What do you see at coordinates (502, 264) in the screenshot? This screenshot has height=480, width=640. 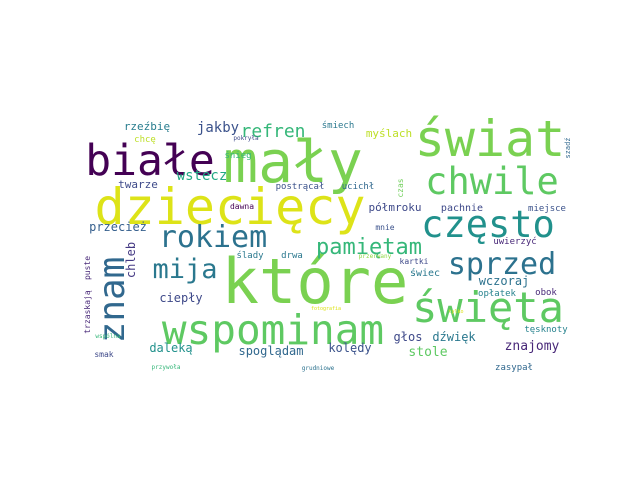 I see `word-sprzed: sprzed` at bounding box center [502, 264].